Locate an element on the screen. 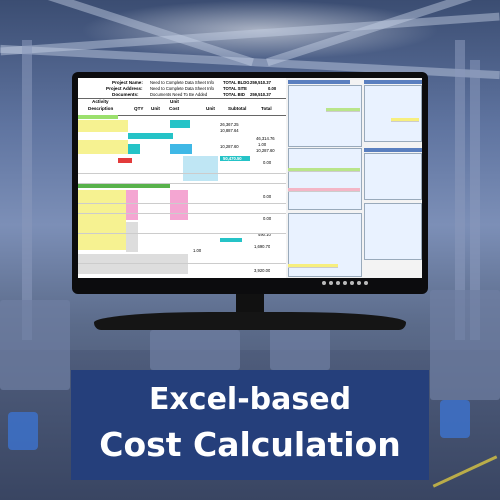 The image size is (500, 500). project-address-label: Project Address: is located at coordinates (124, 88).